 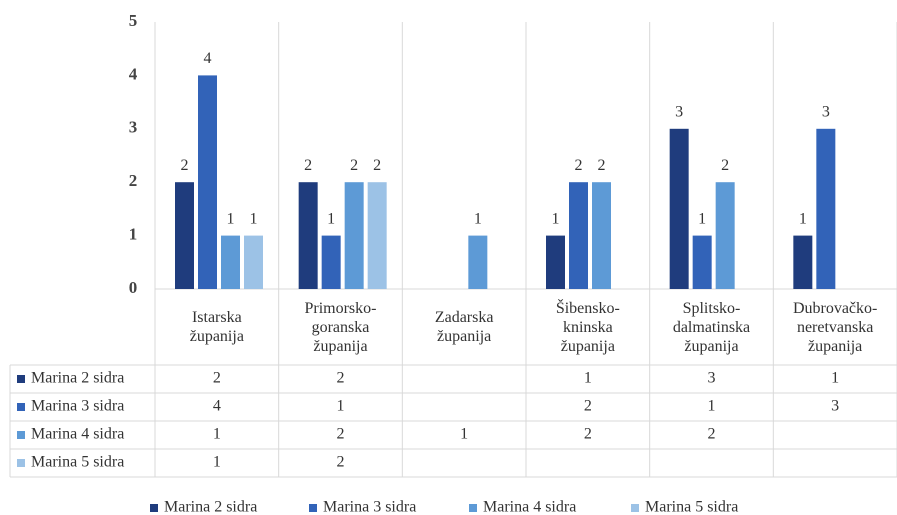 I want to click on x-tick-label: Šibensko-kninska županija, so click(x=587, y=327).